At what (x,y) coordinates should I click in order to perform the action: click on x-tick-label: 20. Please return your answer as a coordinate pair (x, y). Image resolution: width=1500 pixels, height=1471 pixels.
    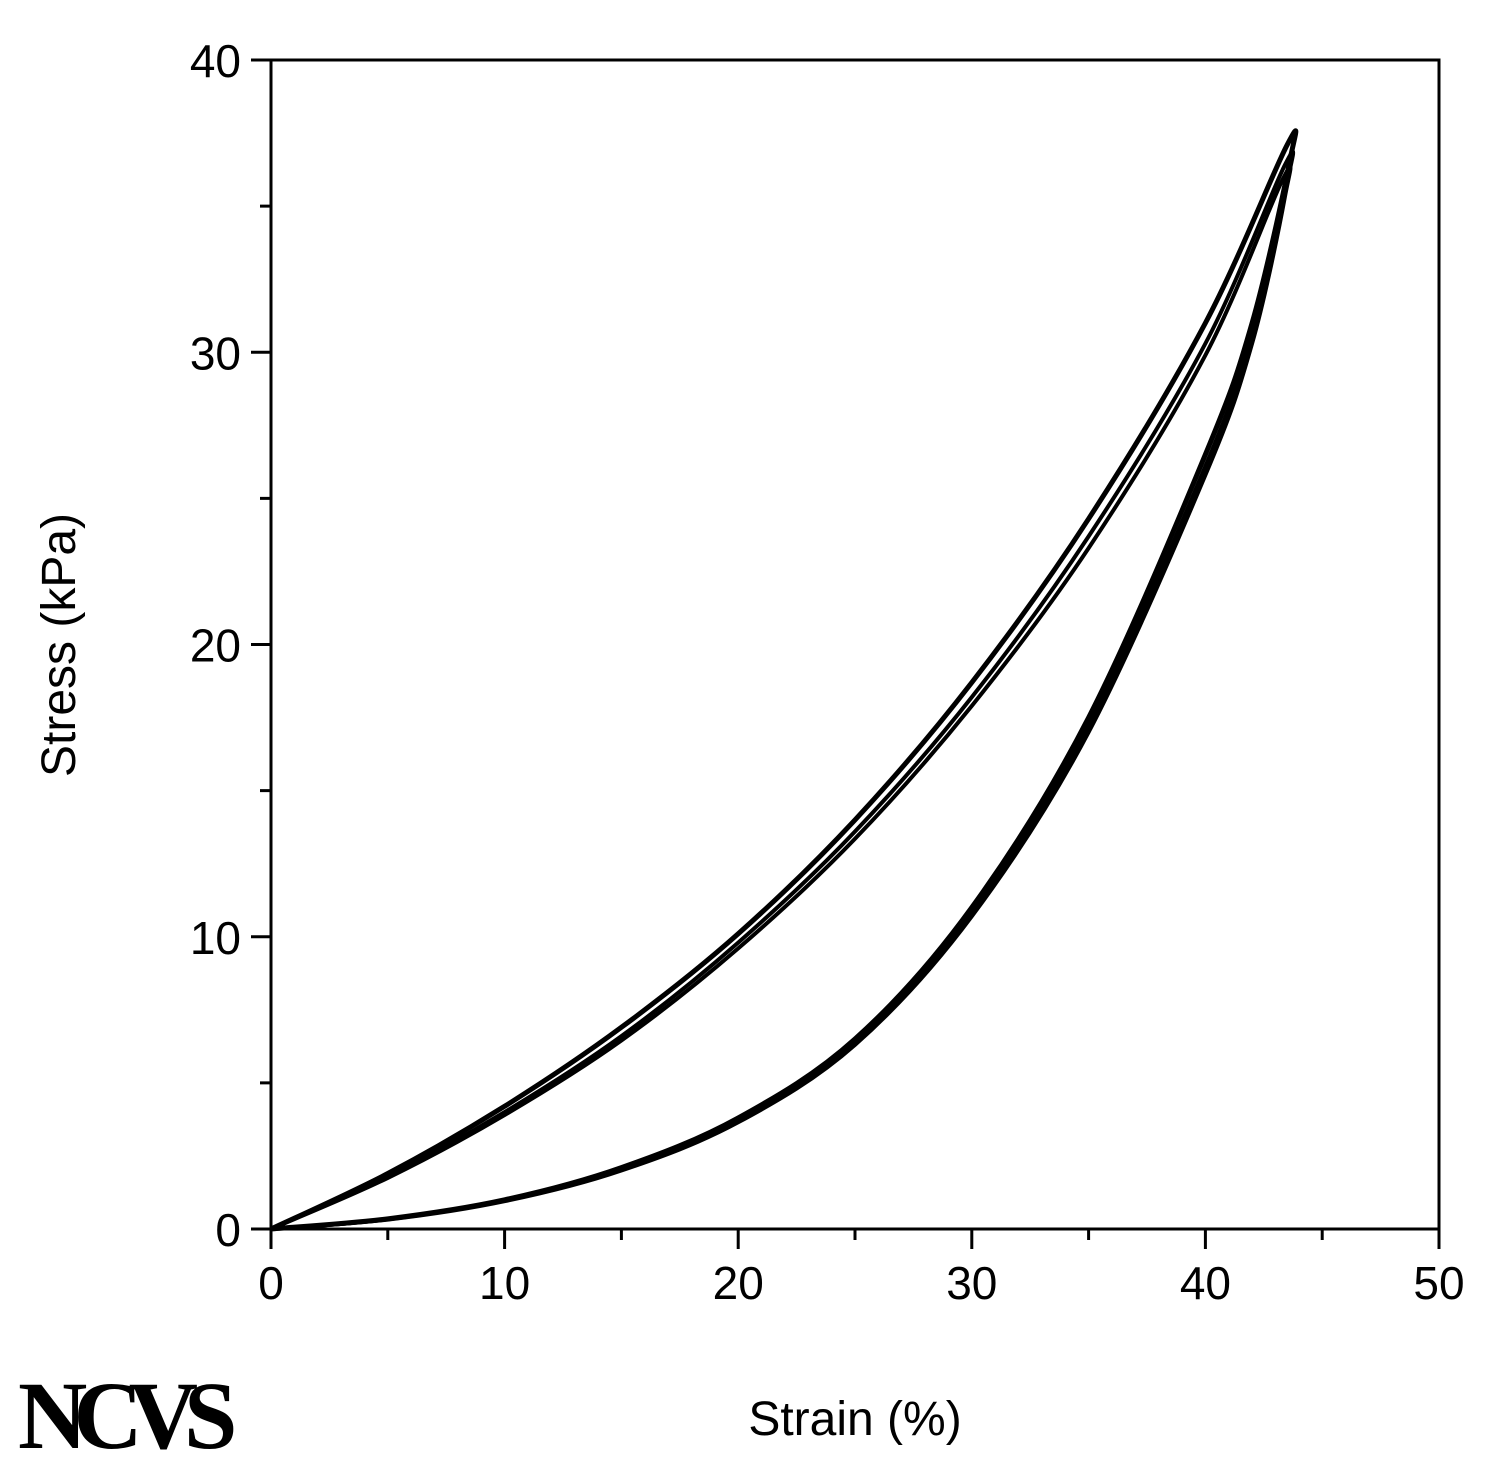
    Looking at the image, I should click on (738, 1283).